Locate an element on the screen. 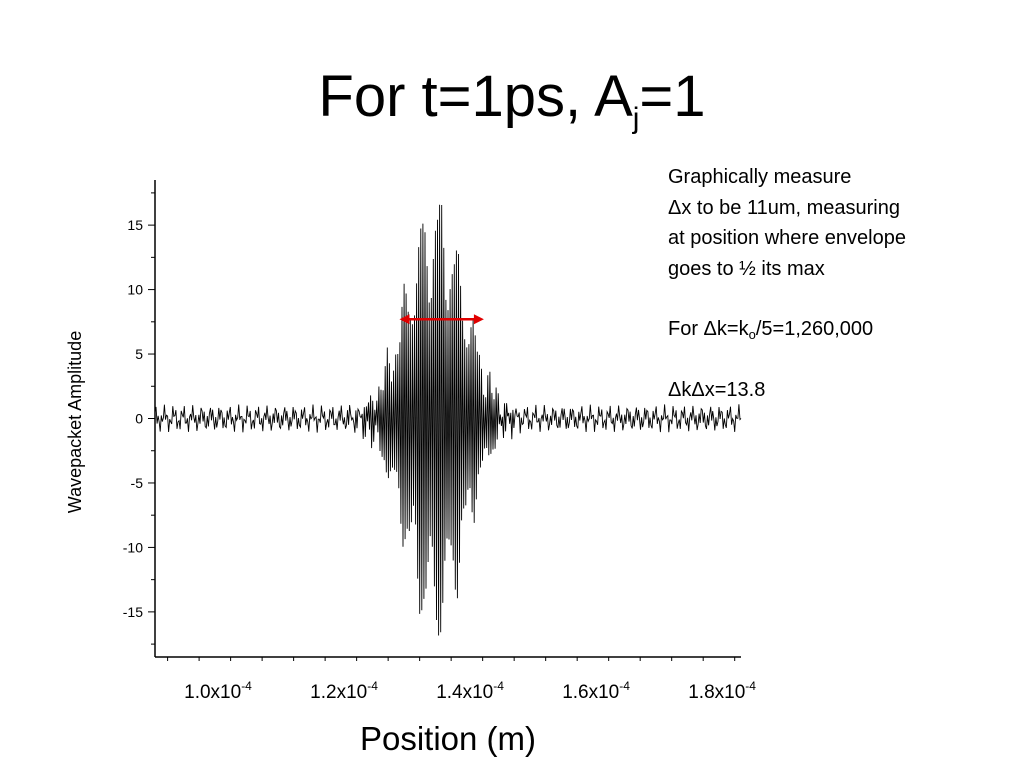 This screenshot has height=768, width=1024. title-main: For t=1ps, A is located at coordinates (475, 96).